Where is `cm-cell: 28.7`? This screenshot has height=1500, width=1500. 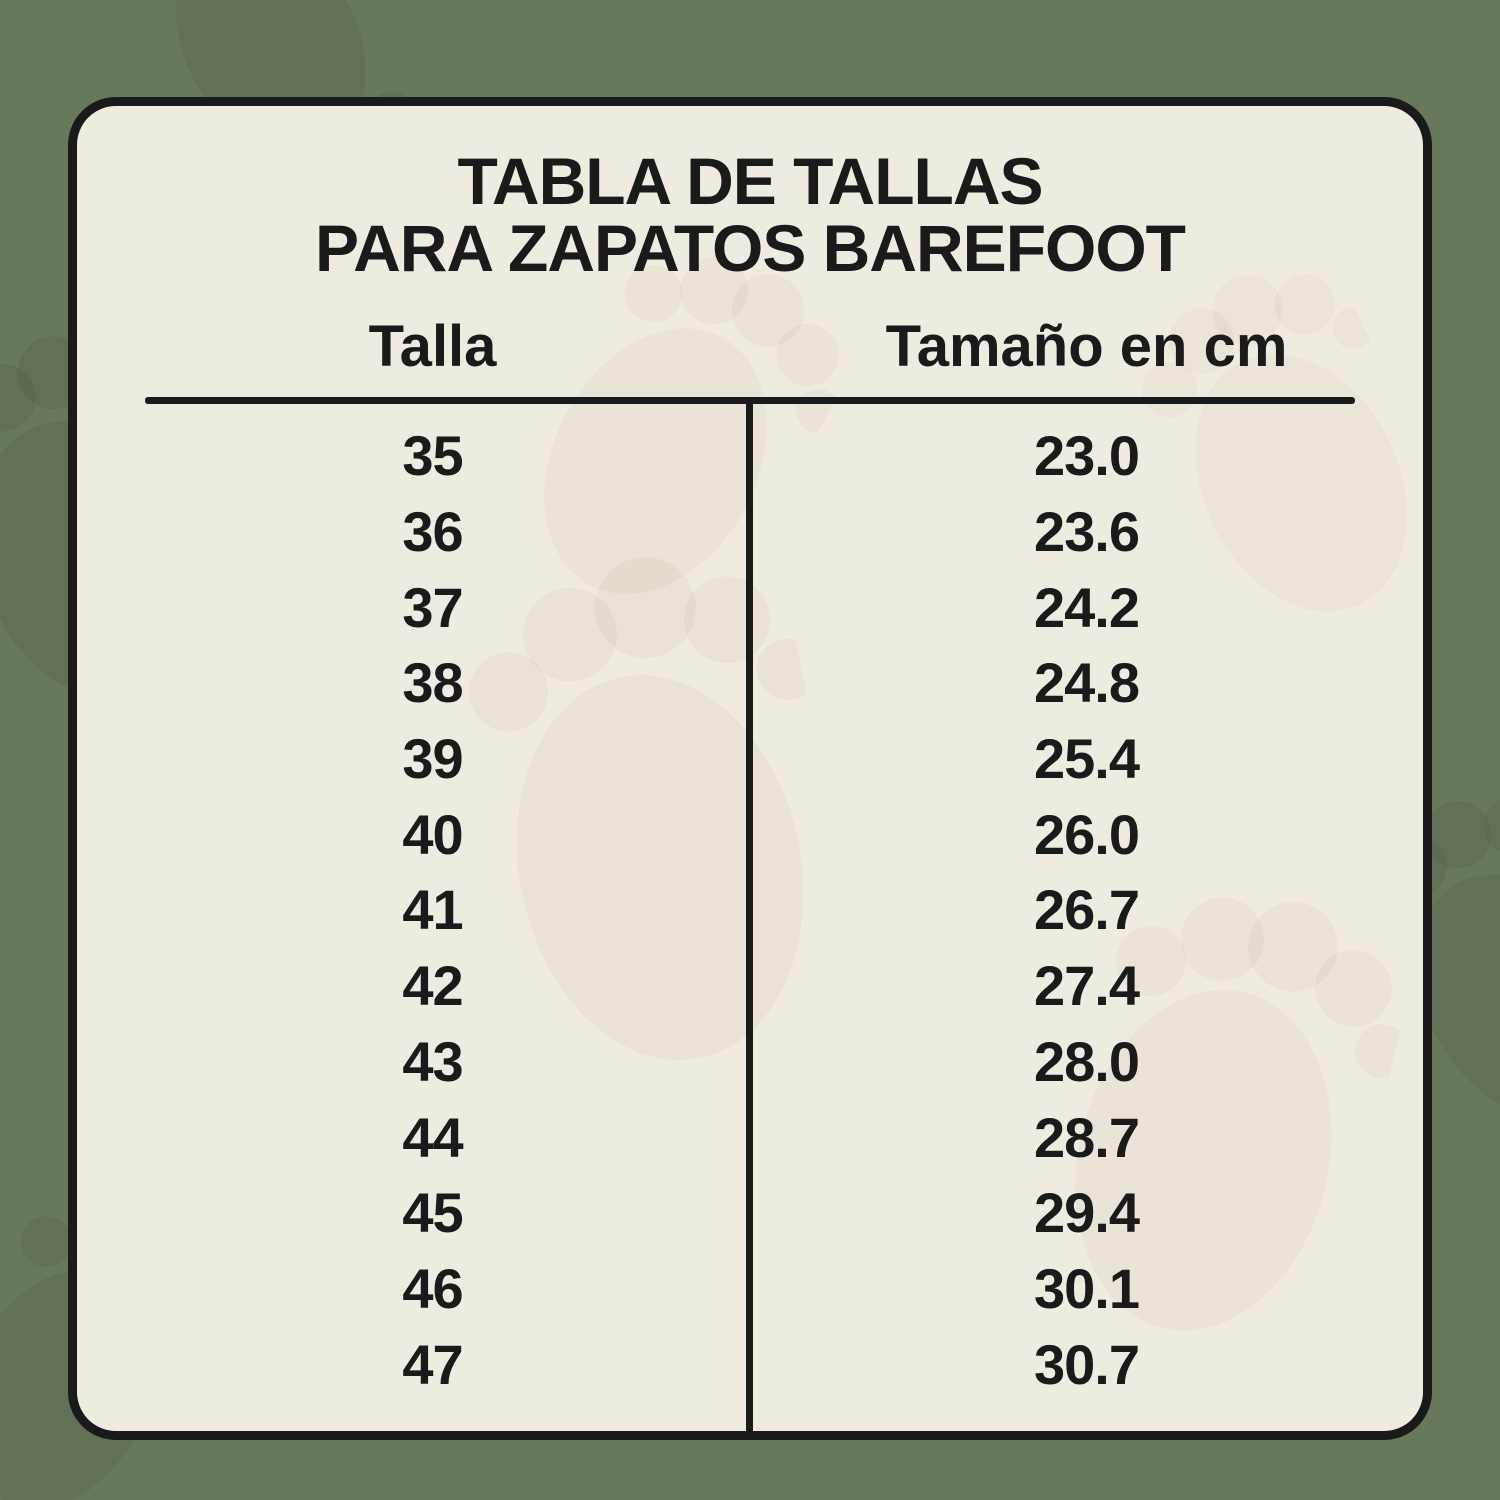
cm-cell: 28.7 is located at coordinates (1087, 1137).